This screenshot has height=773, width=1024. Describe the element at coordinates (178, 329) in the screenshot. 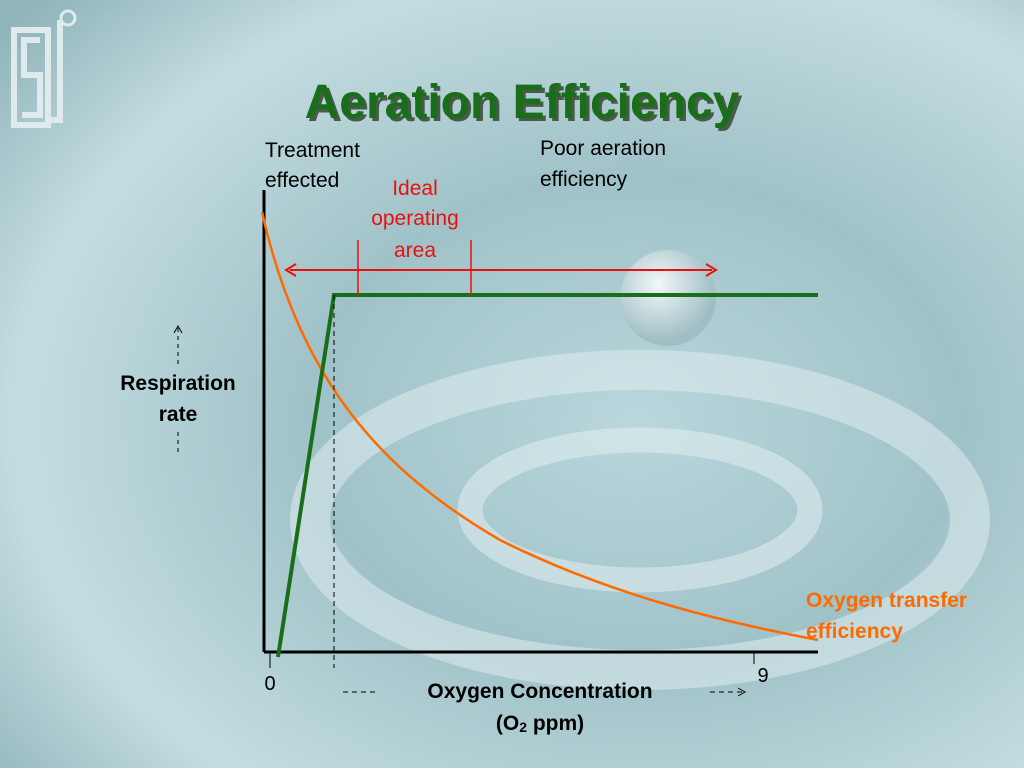

I see `y-arrowhead` at that location.